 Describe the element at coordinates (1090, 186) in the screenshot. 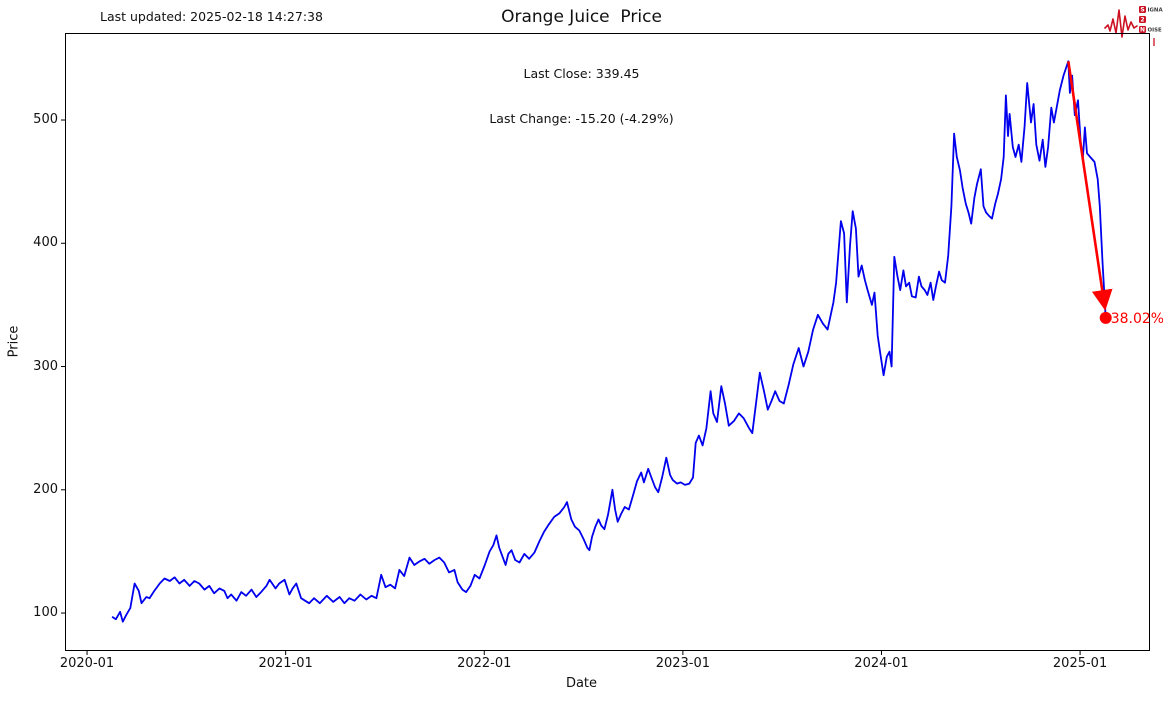

I see `drawdown-arrow-line` at that location.